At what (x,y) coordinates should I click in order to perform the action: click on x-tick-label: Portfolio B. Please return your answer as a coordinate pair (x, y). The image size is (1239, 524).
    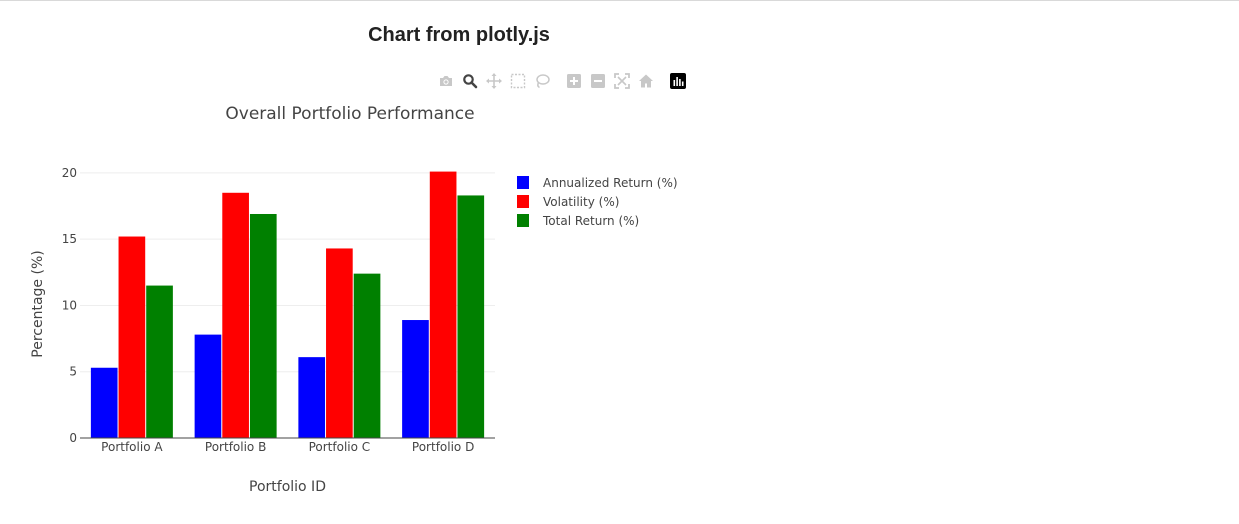
    Looking at the image, I should click on (235, 447).